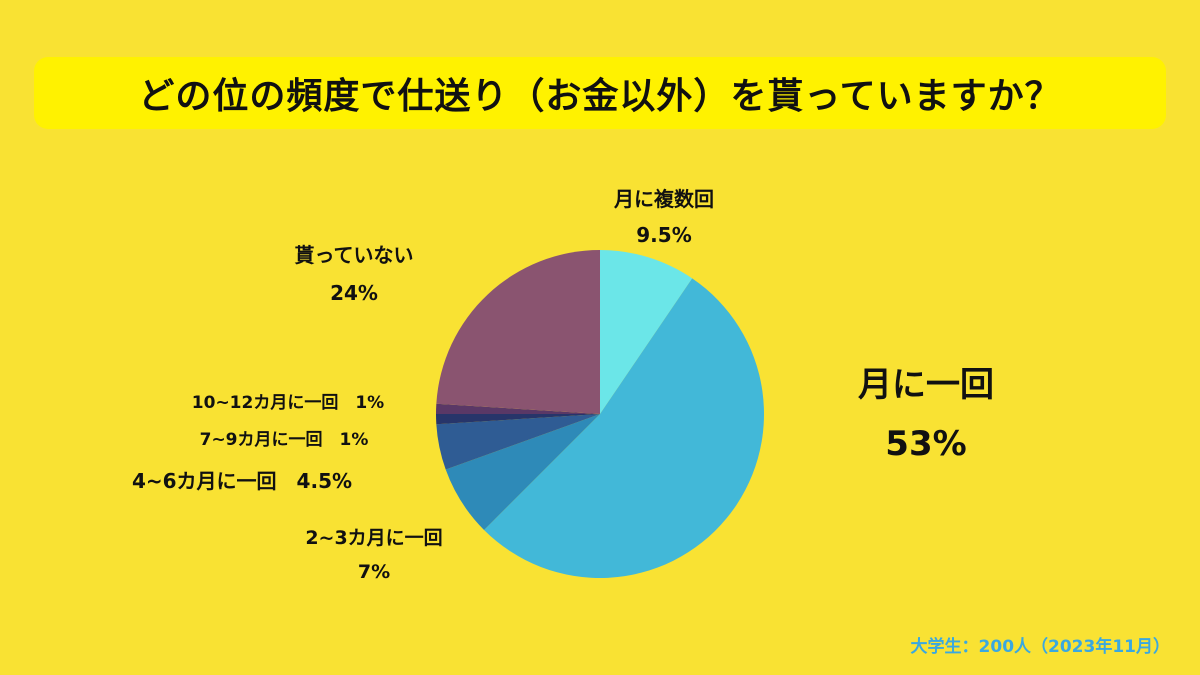 The width and height of the screenshot is (1200, 675). What do you see at coordinates (1040, 647) in the screenshot?
I see `footer-note: 大学生：200人（2023年11月）` at bounding box center [1040, 647].